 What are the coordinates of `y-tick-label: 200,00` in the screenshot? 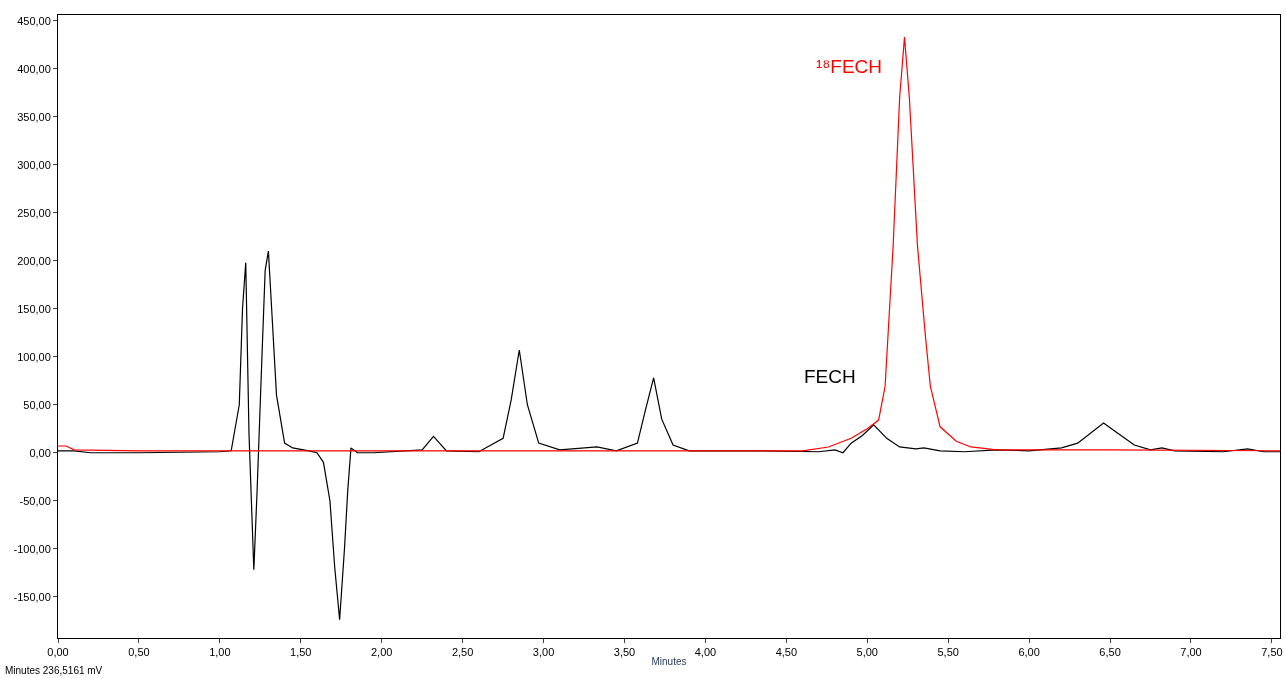 It's located at (34, 260).